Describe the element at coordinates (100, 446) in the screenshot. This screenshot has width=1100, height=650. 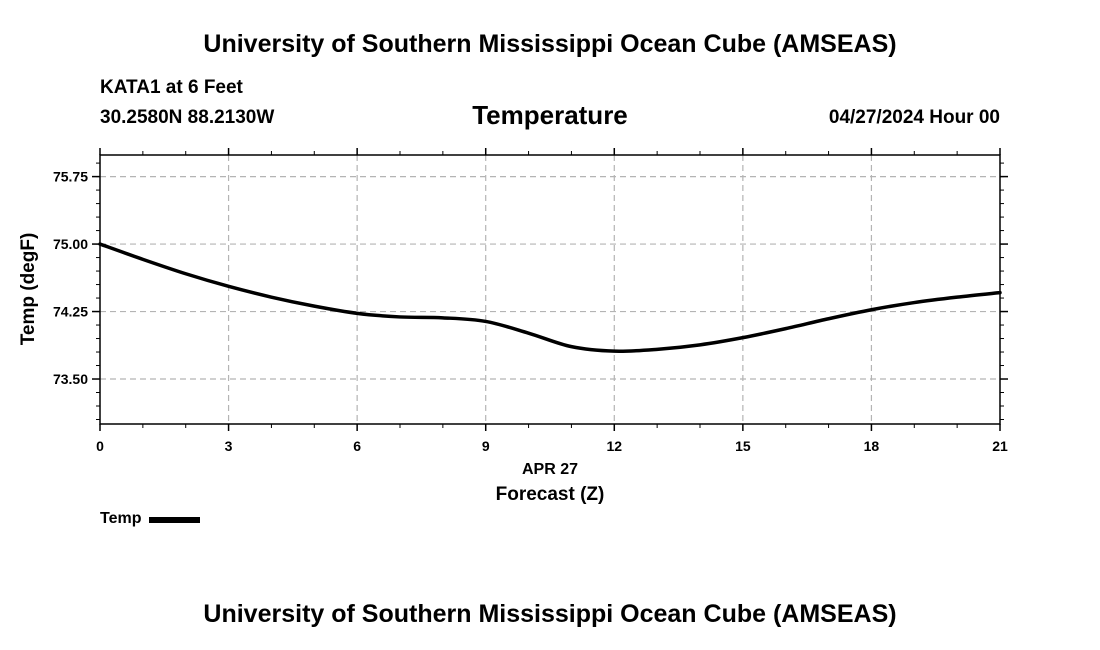
I see `x-tick-label-0: 0` at that location.